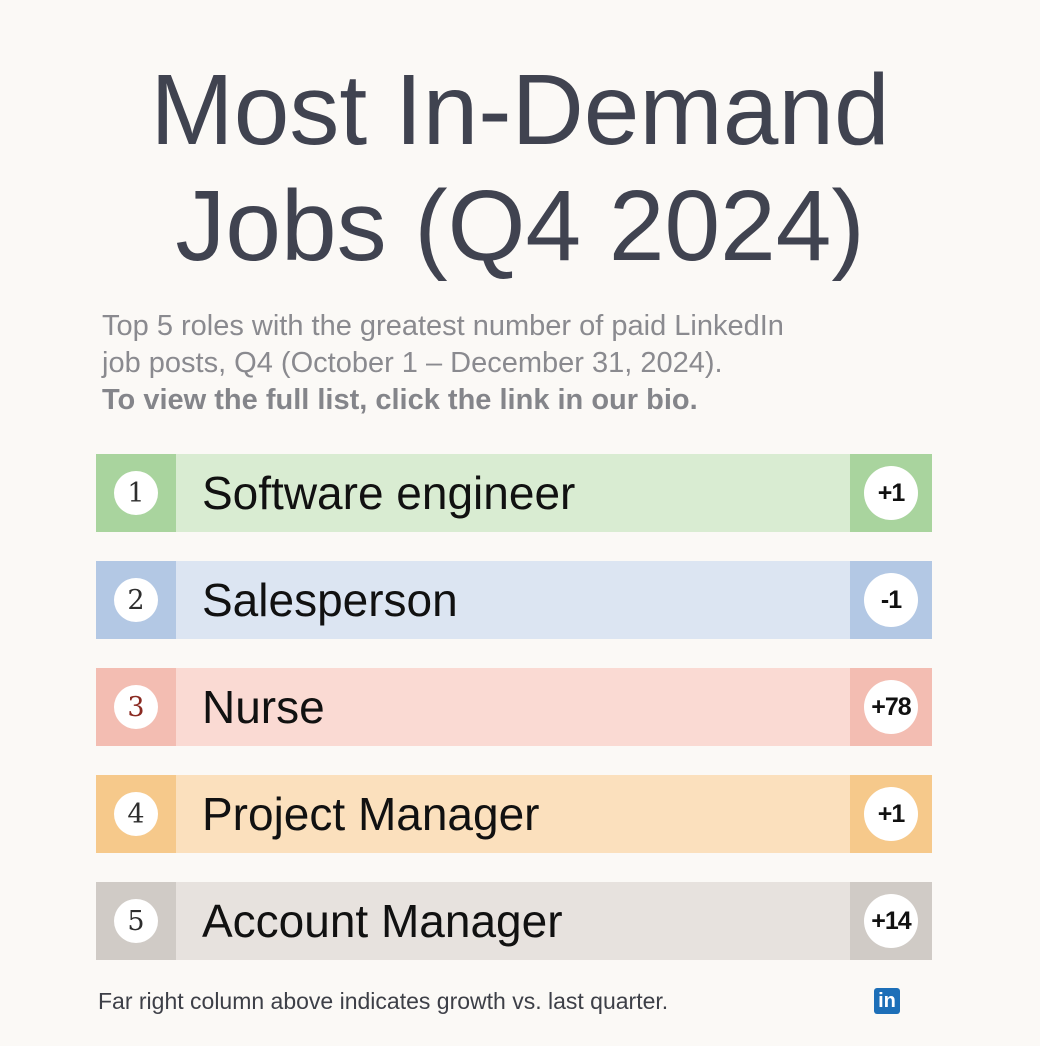 The width and height of the screenshot is (1040, 1046). I want to click on job-row-3: 3 Nurse +78, so click(514, 707).